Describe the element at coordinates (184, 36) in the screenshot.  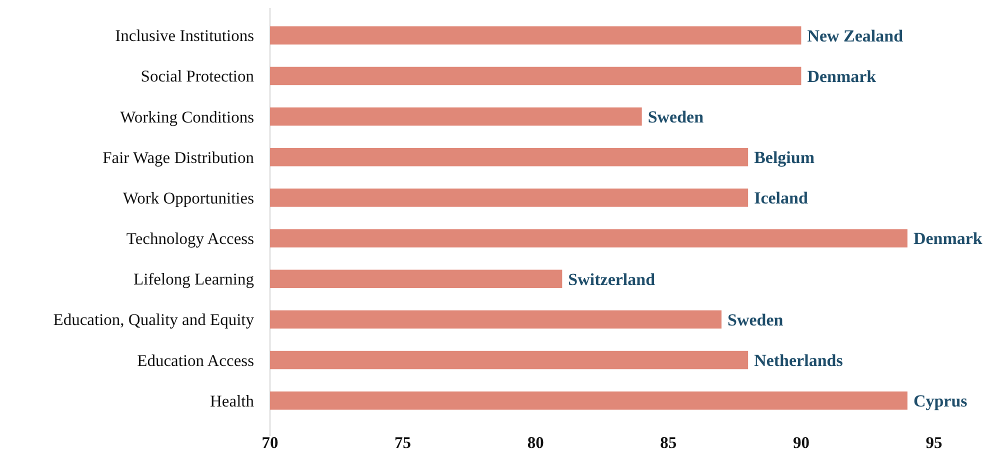
I see `y-tick-label: Inclusive Institutions` at that location.